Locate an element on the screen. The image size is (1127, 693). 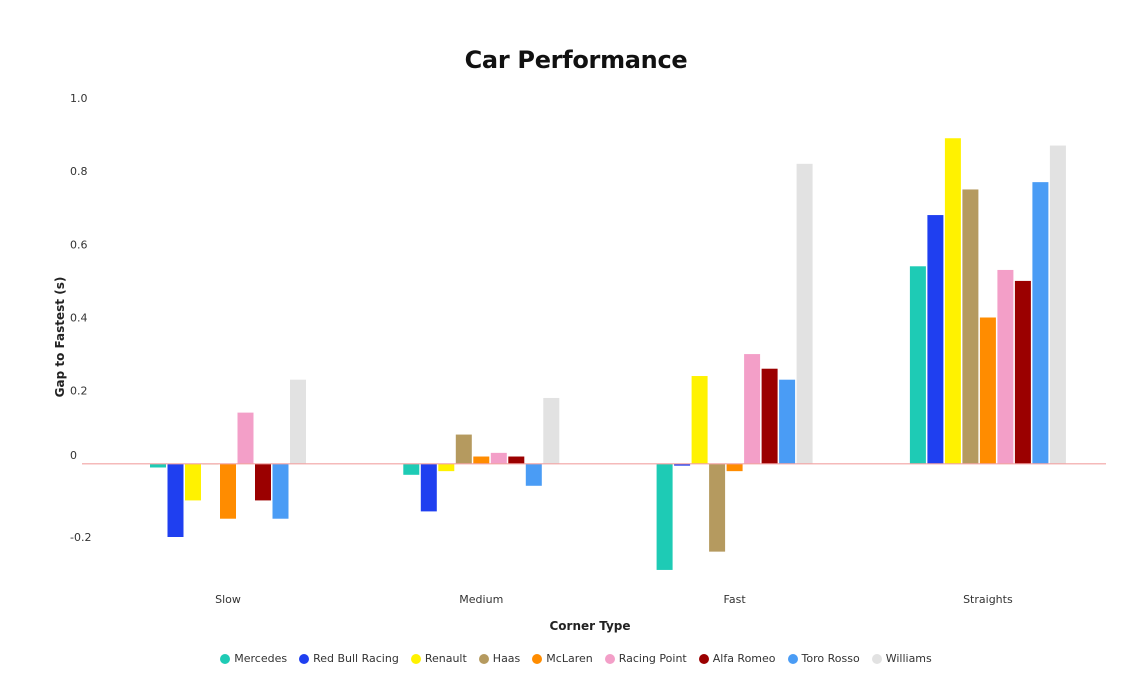
y-tick-label: -0.2 is located at coordinates (80, 537).